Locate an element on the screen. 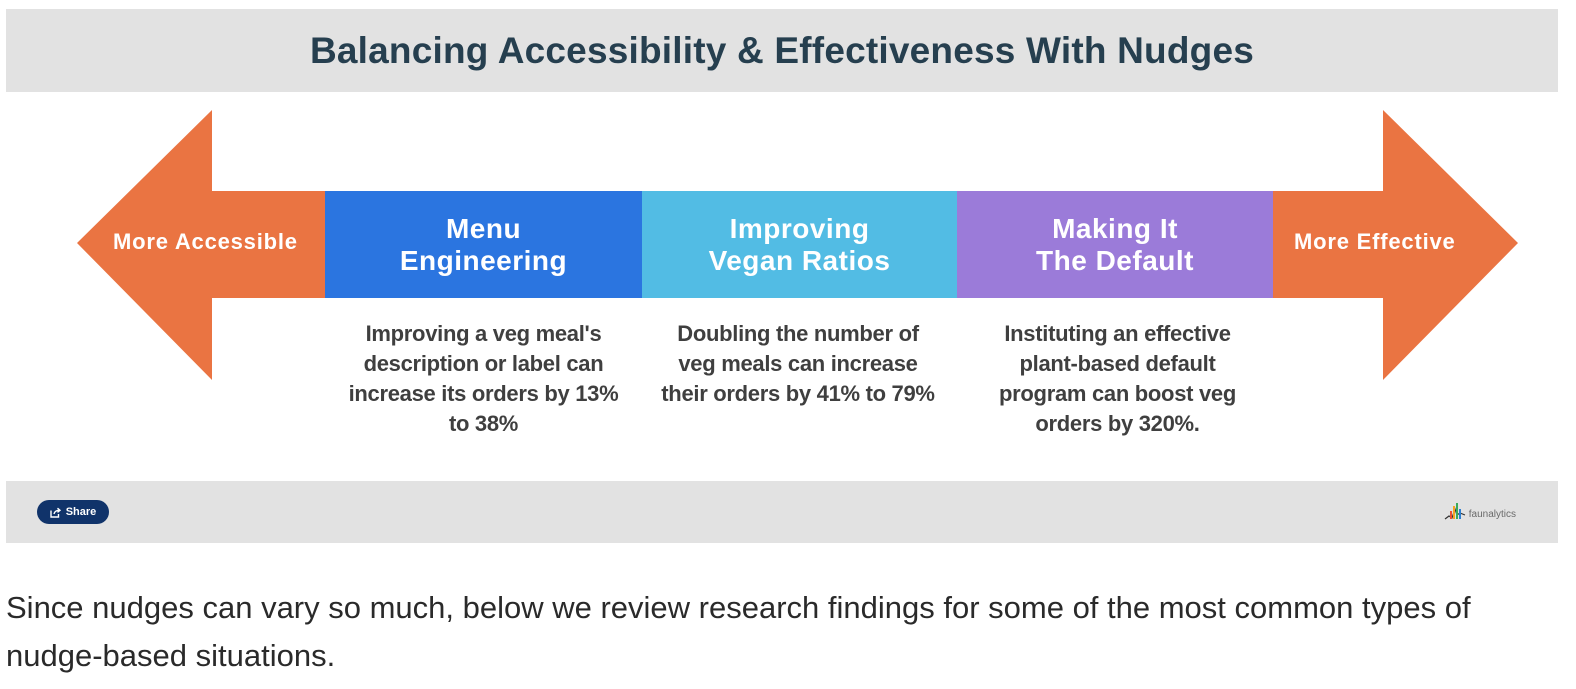  segment-title-line: Making It is located at coordinates (1115, 228).